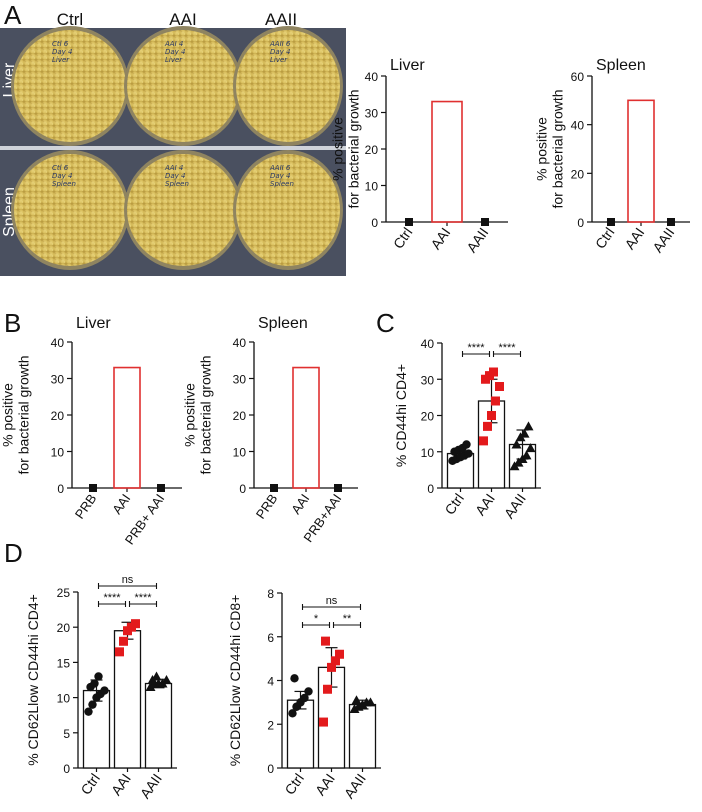 Image resolution: width=702 pixels, height=812 pixels. What do you see at coordinates (270, 594) in the screenshot?
I see `y-tick-label: 8` at bounding box center [270, 594].